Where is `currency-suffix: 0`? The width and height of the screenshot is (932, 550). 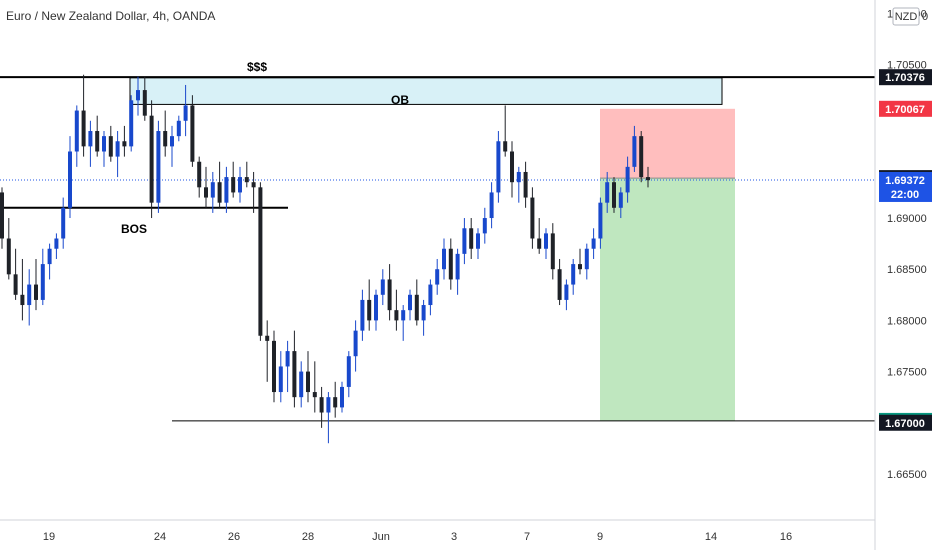 currency-suffix: 0 is located at coordinates (925, 17).